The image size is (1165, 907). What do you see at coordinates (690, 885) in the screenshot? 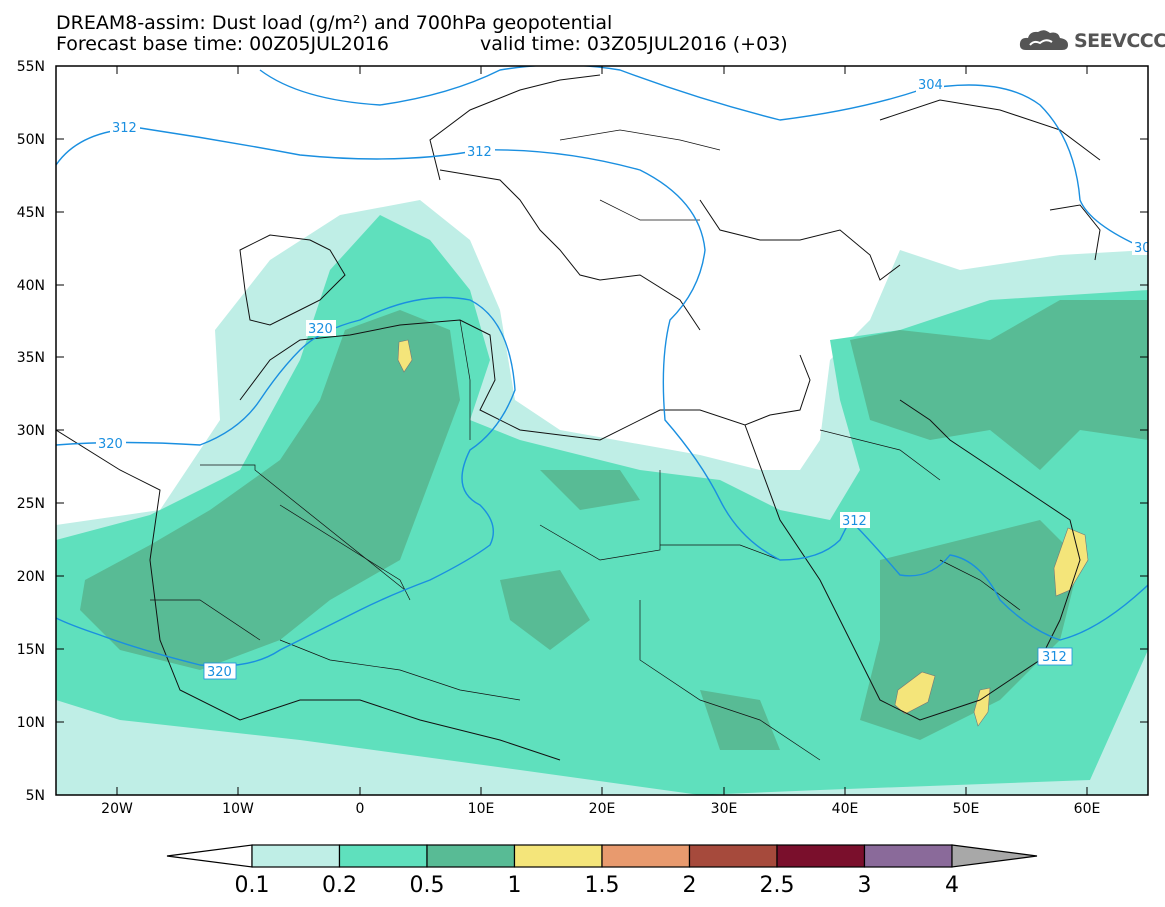
I see `colorbar-label: 2` at bounding box center [690, 885].